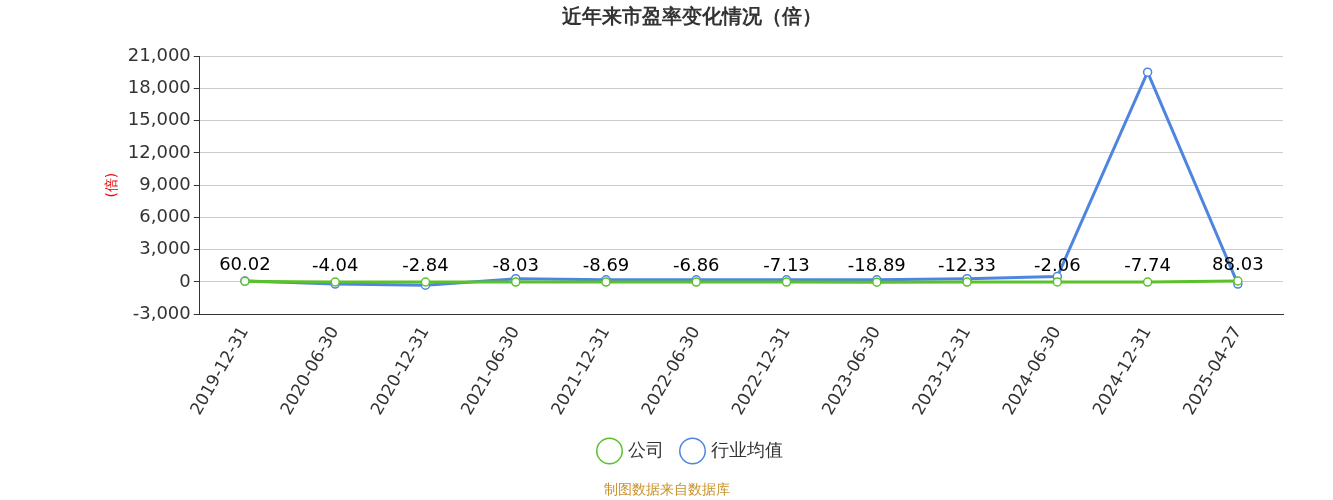 This screenshot has width=1333, height=500. I want to click on y-tick-label: 9,000, so click(165, 183).